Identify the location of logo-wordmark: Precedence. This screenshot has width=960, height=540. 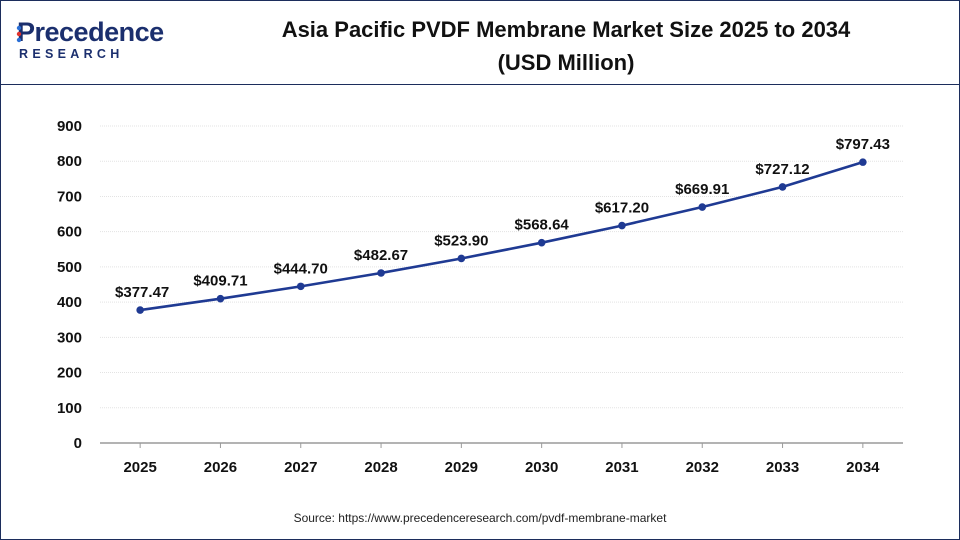
(90, 32).